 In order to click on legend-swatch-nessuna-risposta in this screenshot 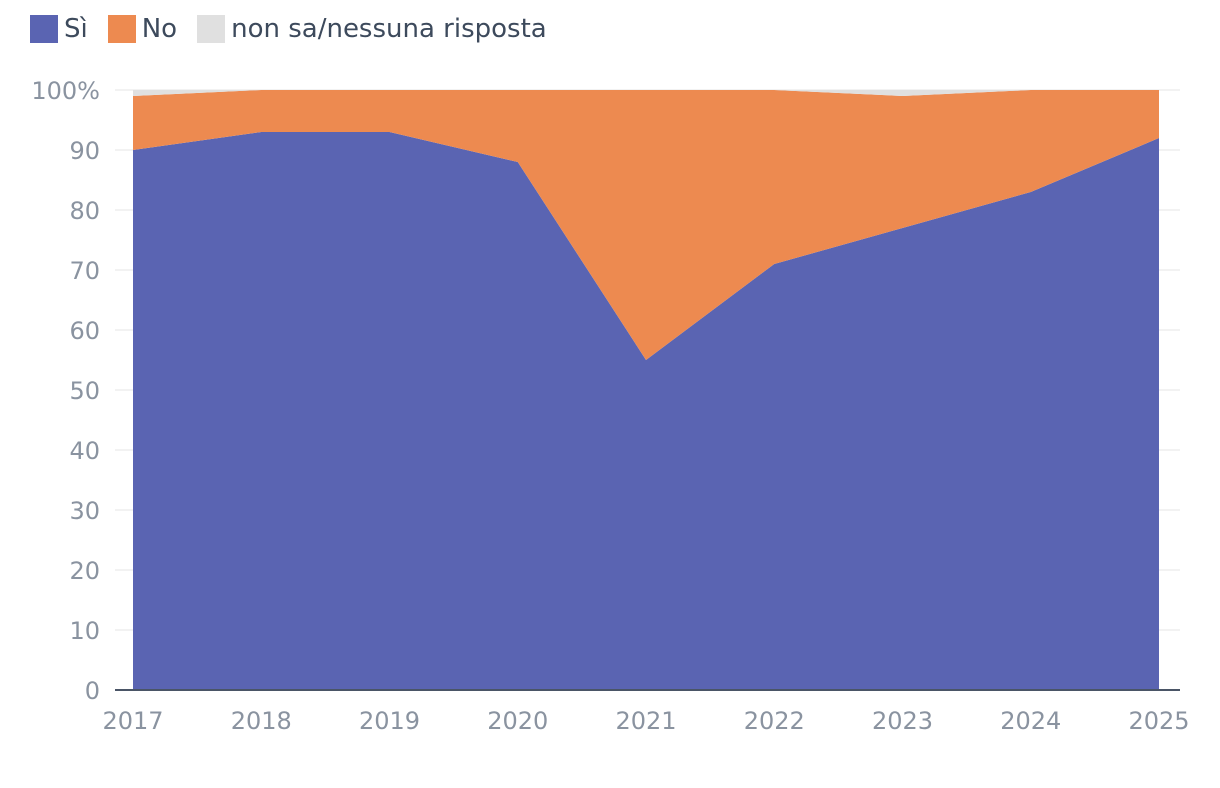, I will do `click(211, 29)`.